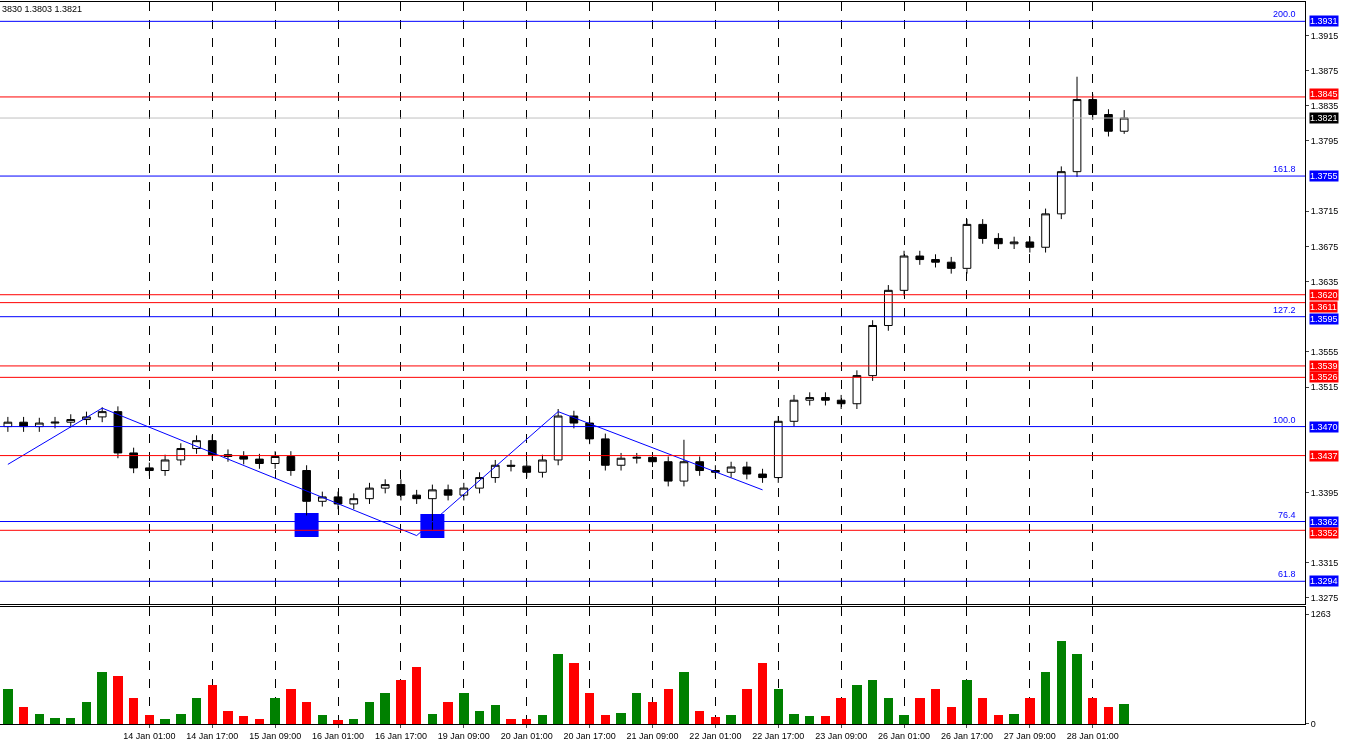  I want to click on x-tick-label: 16 Jan 01:00, so click(338, 735).